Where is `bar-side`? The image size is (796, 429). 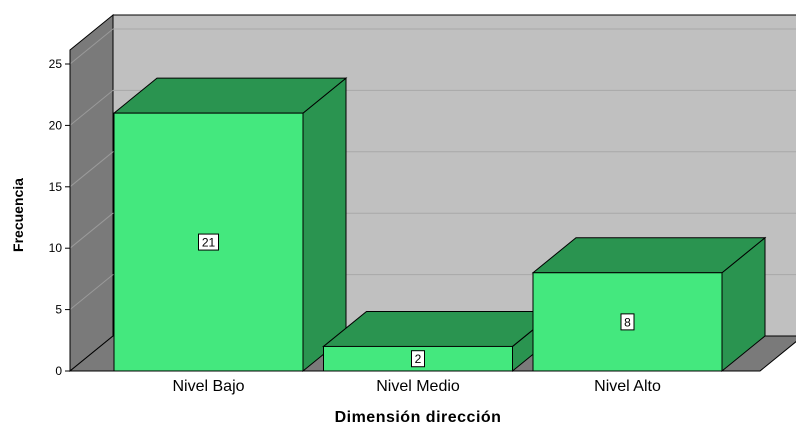 bar-side is located at coordinates (324, 224).